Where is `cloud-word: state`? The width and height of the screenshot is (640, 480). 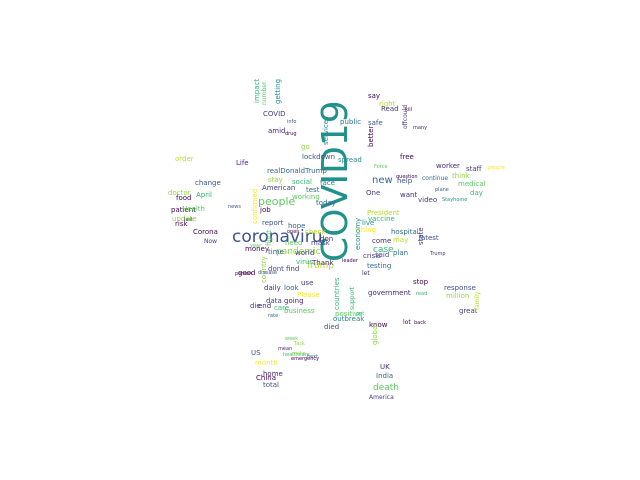
cloud-word: state is located at coordinates (421, 236).